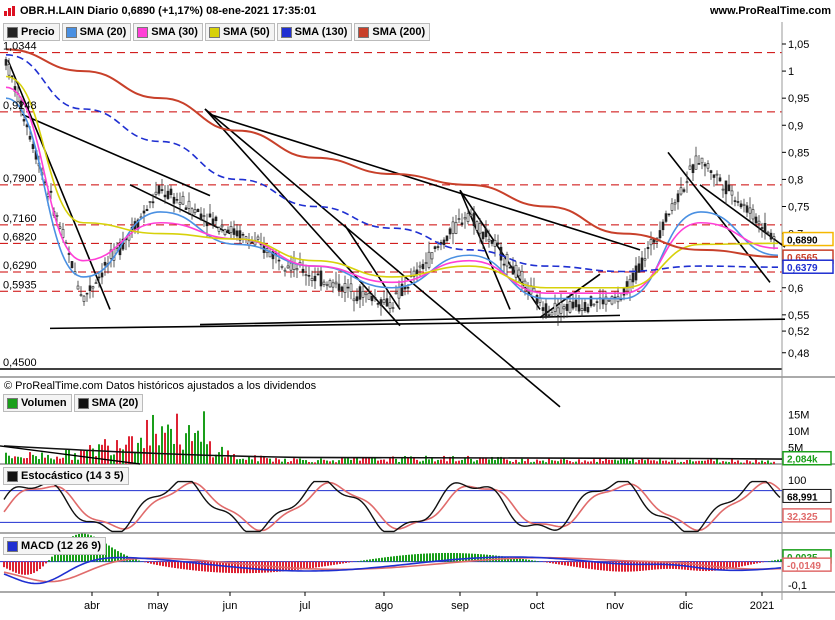  What do you see at coordinates (44, 403) in the screenshot?
I see `legend-label: Volumen` at bounding box center [44, 403].